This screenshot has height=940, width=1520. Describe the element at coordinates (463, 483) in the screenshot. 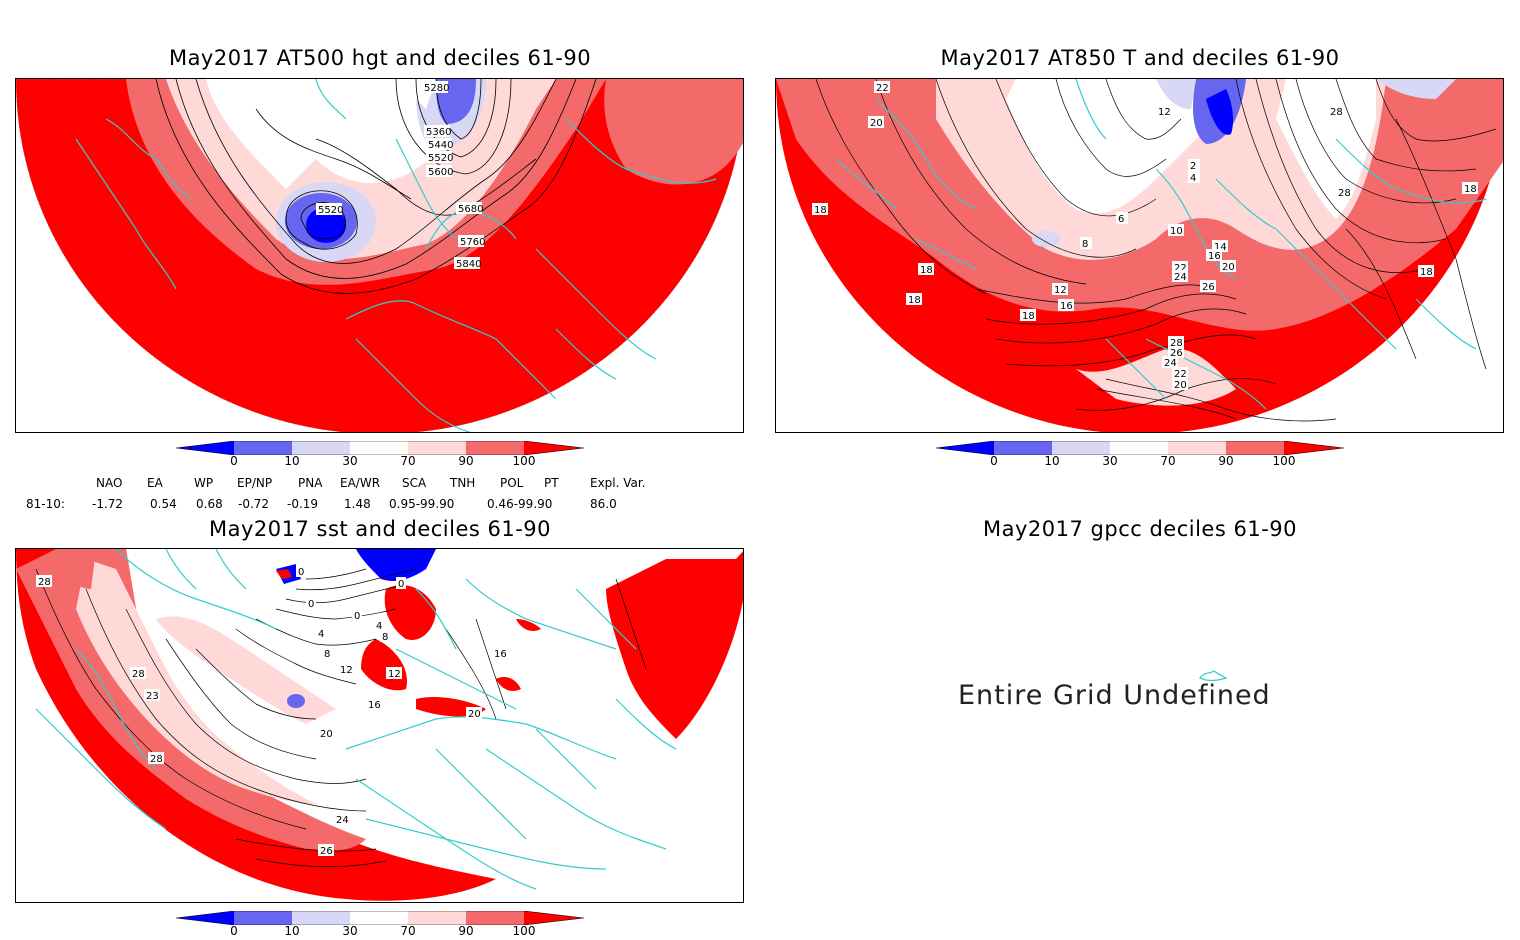

I see `index-header: TNH` at that location.